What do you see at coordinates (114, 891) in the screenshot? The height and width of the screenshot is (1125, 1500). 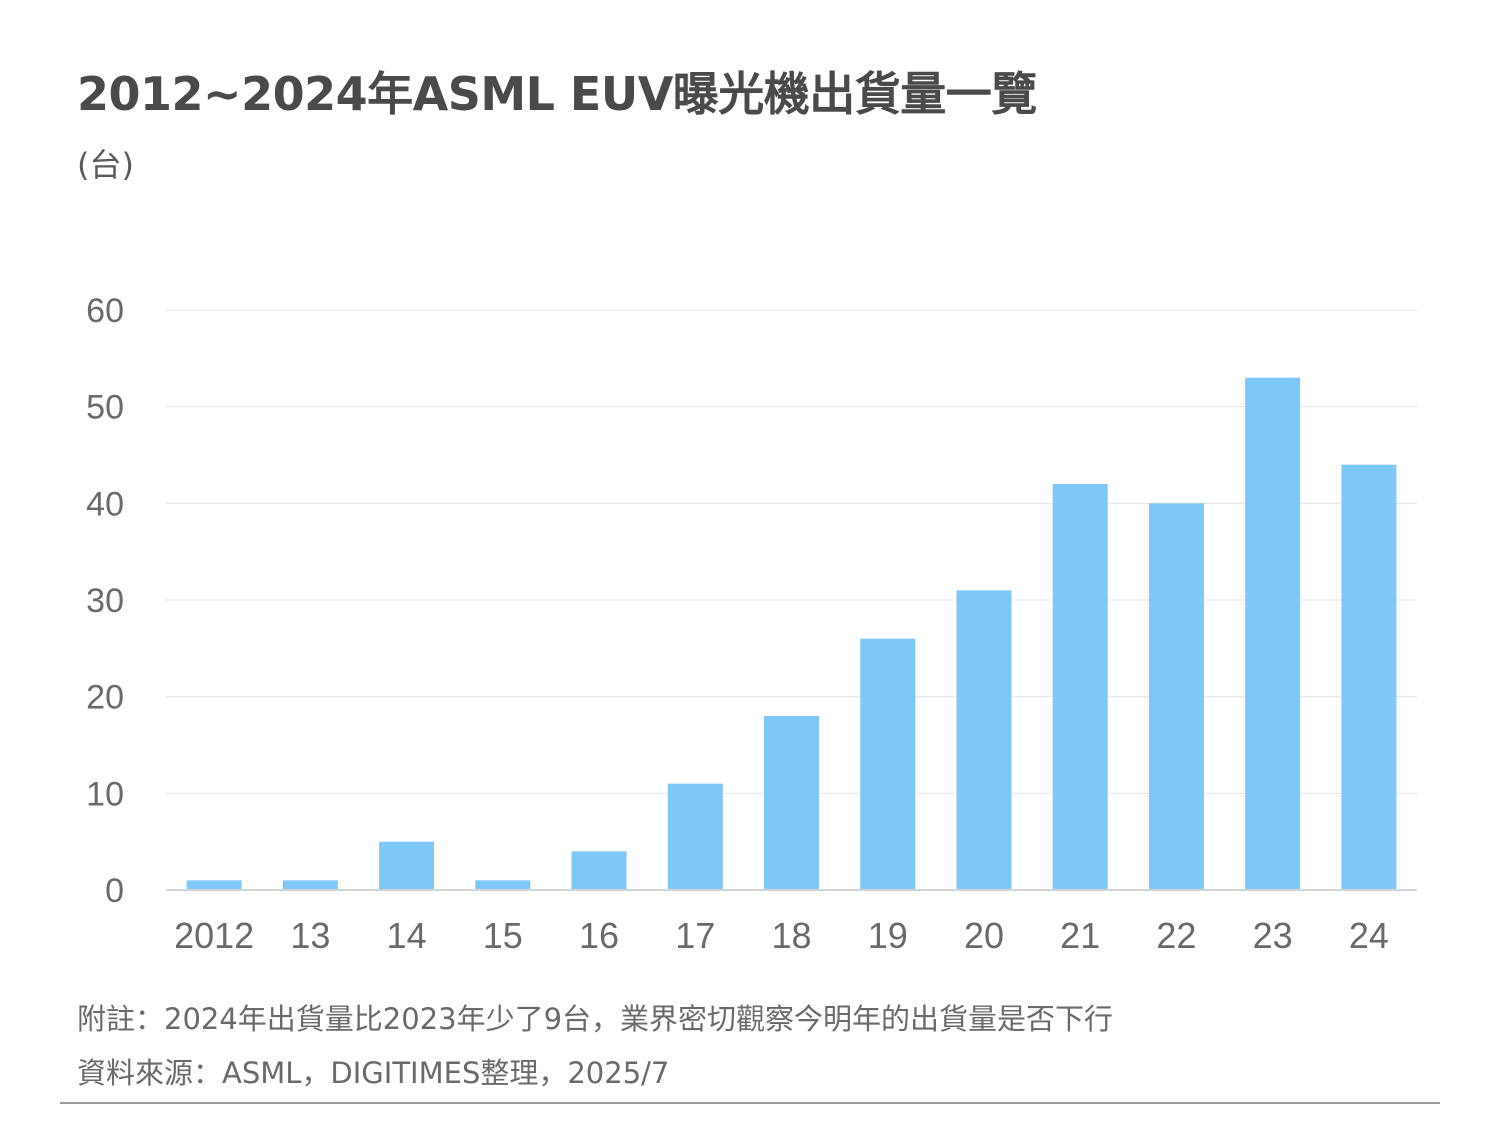 I see `y-tick-label: 0` at bounding box center [114, 891].